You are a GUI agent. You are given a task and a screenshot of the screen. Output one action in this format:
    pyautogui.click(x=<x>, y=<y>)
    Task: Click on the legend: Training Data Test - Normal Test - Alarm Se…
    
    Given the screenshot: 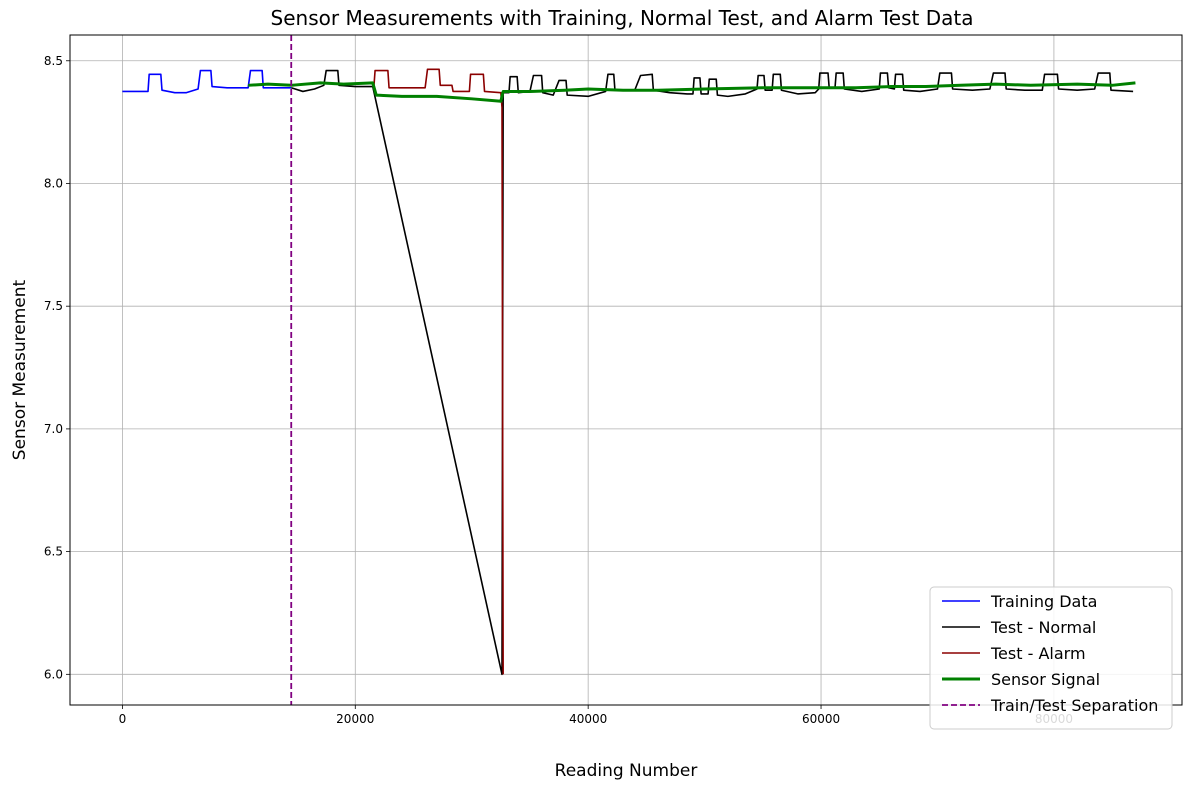 What is the action you would take?
    pyautogui.click(x=1051, y=658)
    